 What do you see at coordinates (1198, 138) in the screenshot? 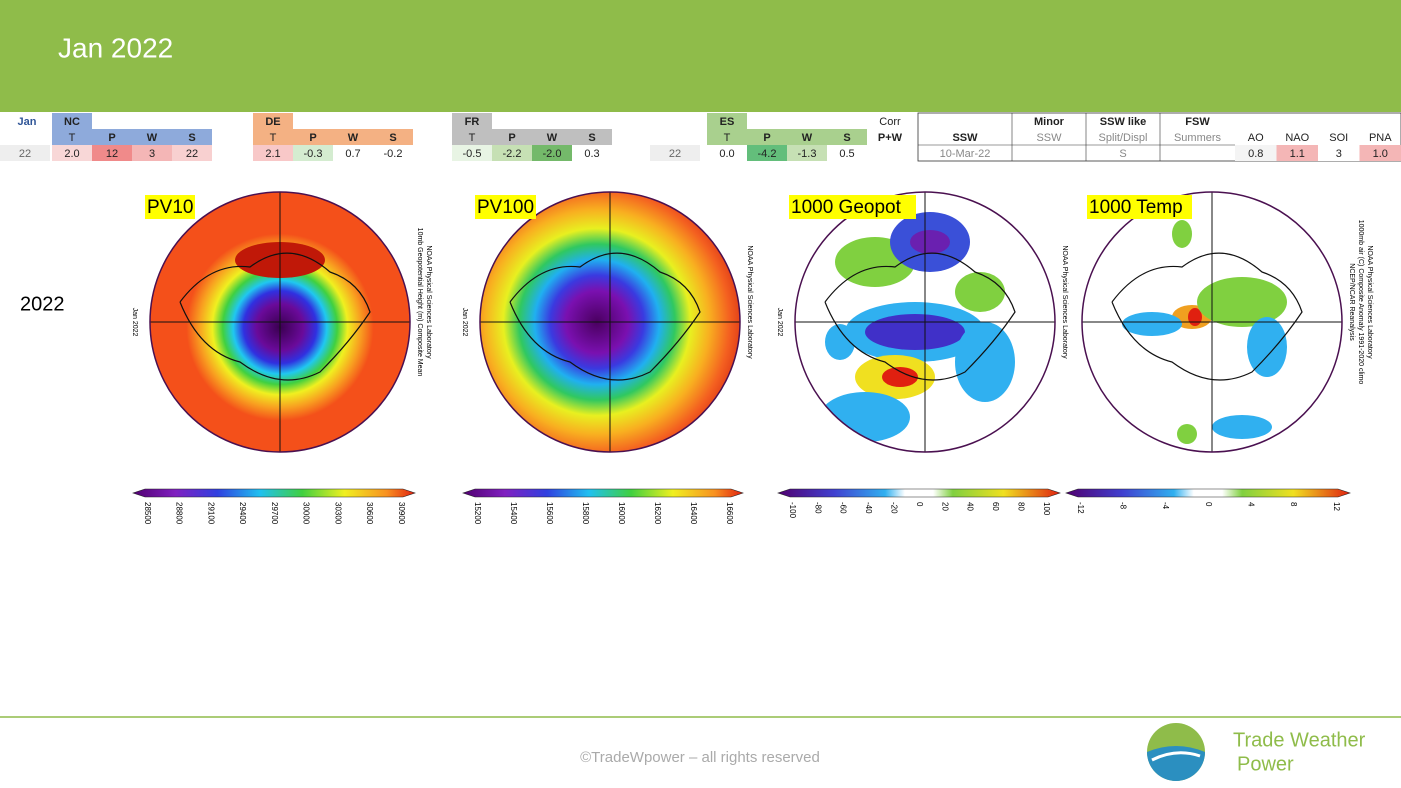
I see `event-subtitle: Summers` at bounding box center [1198, 138].